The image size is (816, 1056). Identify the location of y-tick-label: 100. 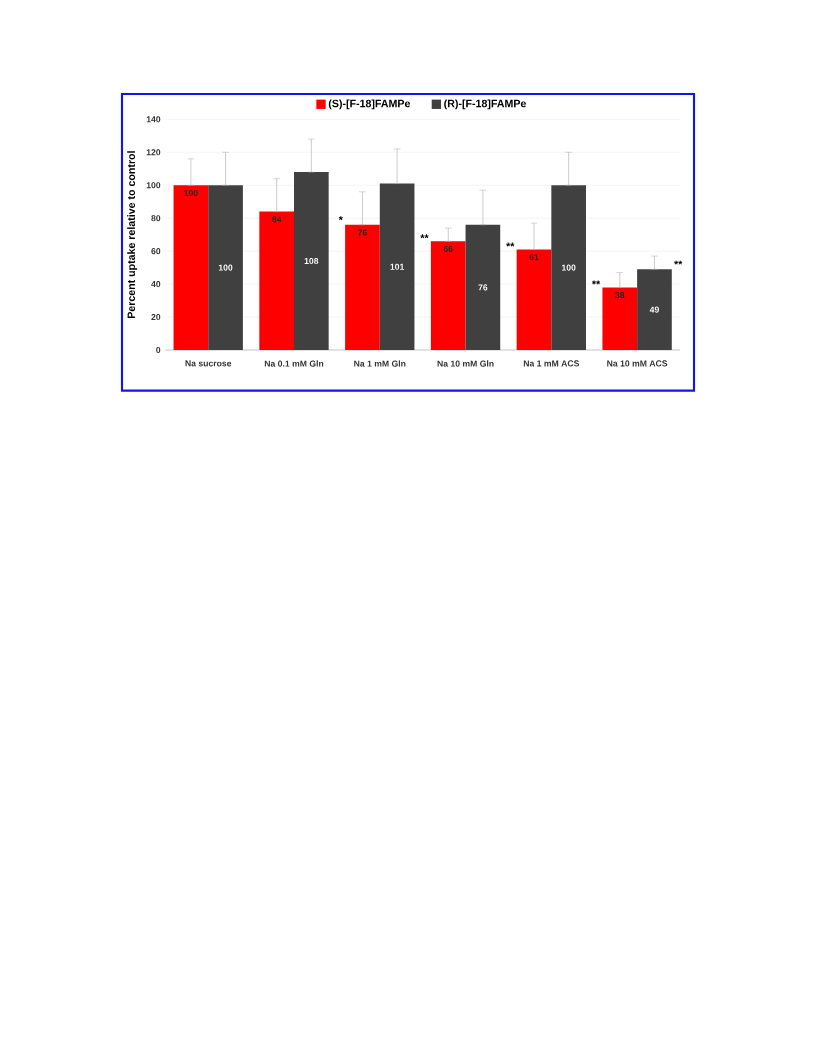
(153, 185).